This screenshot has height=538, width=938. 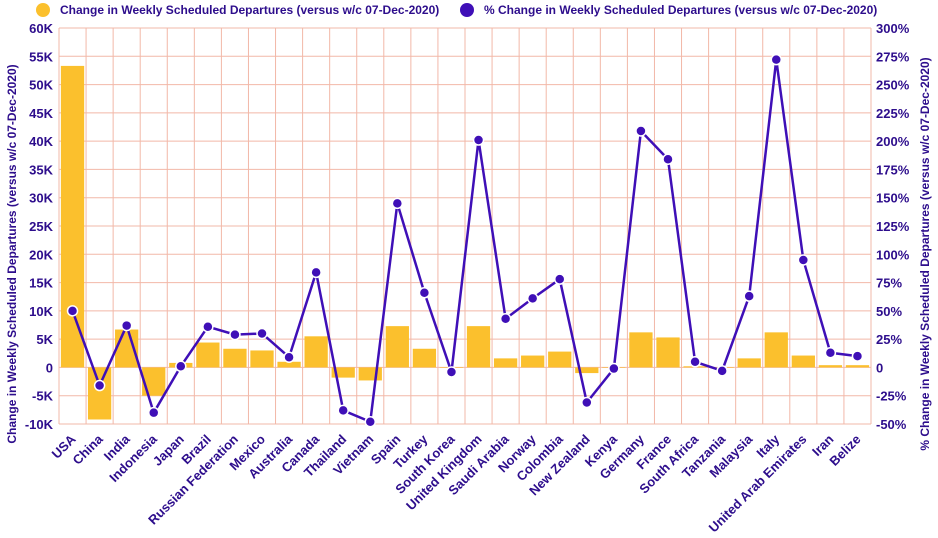 I want to click on y-right-tick-label: 25%, so click(x=889, y=339).